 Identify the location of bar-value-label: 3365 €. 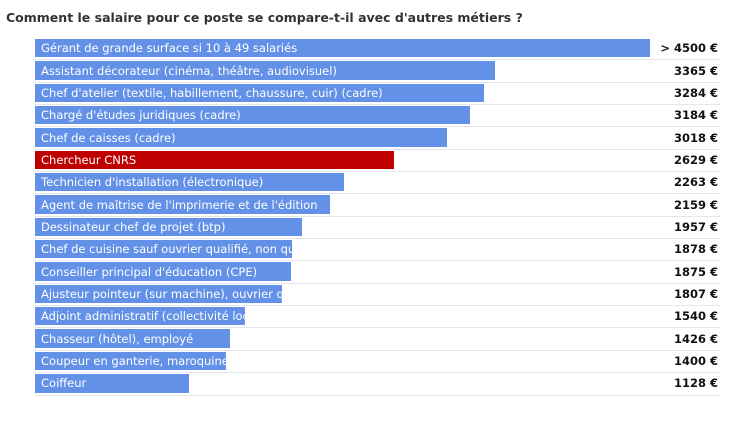
(695, 70).